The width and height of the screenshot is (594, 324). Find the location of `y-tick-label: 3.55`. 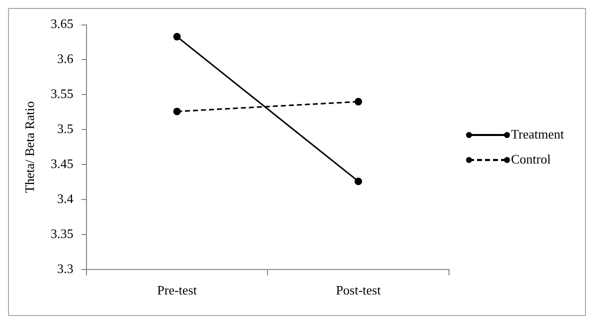

y-tick-label: 3.55 is located at coordinates (62, 94).